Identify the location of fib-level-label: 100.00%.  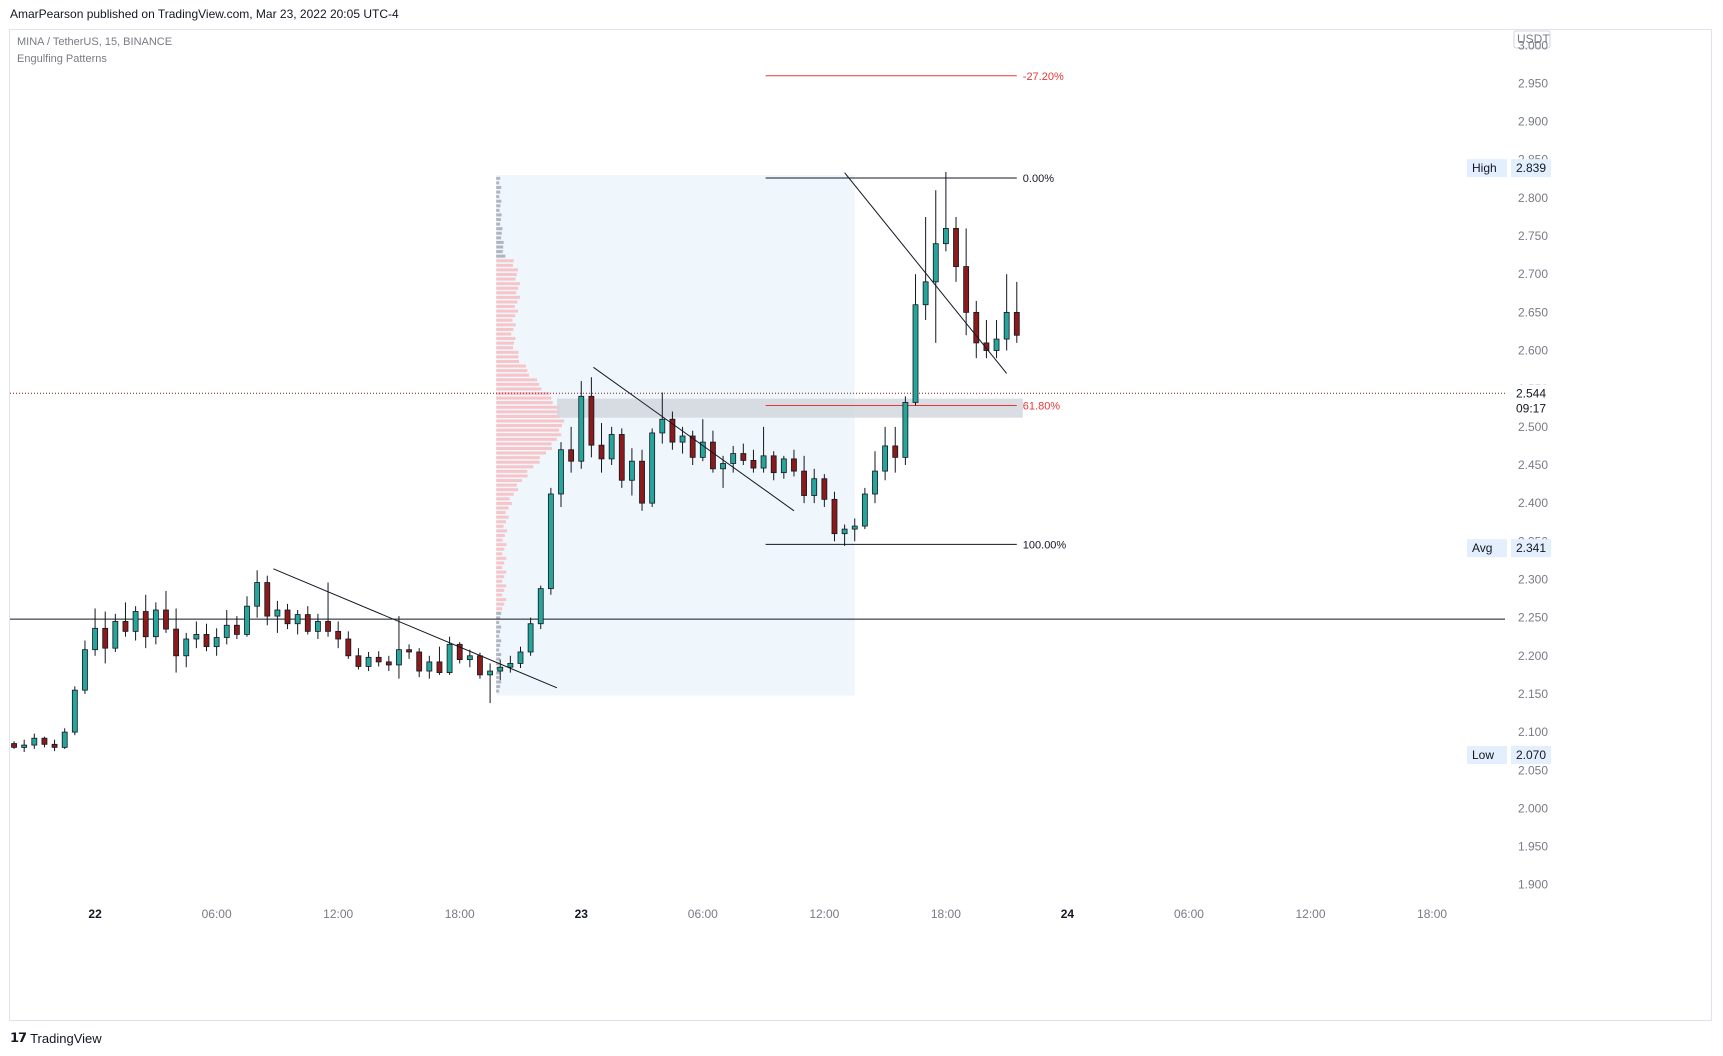
(1045, 545).